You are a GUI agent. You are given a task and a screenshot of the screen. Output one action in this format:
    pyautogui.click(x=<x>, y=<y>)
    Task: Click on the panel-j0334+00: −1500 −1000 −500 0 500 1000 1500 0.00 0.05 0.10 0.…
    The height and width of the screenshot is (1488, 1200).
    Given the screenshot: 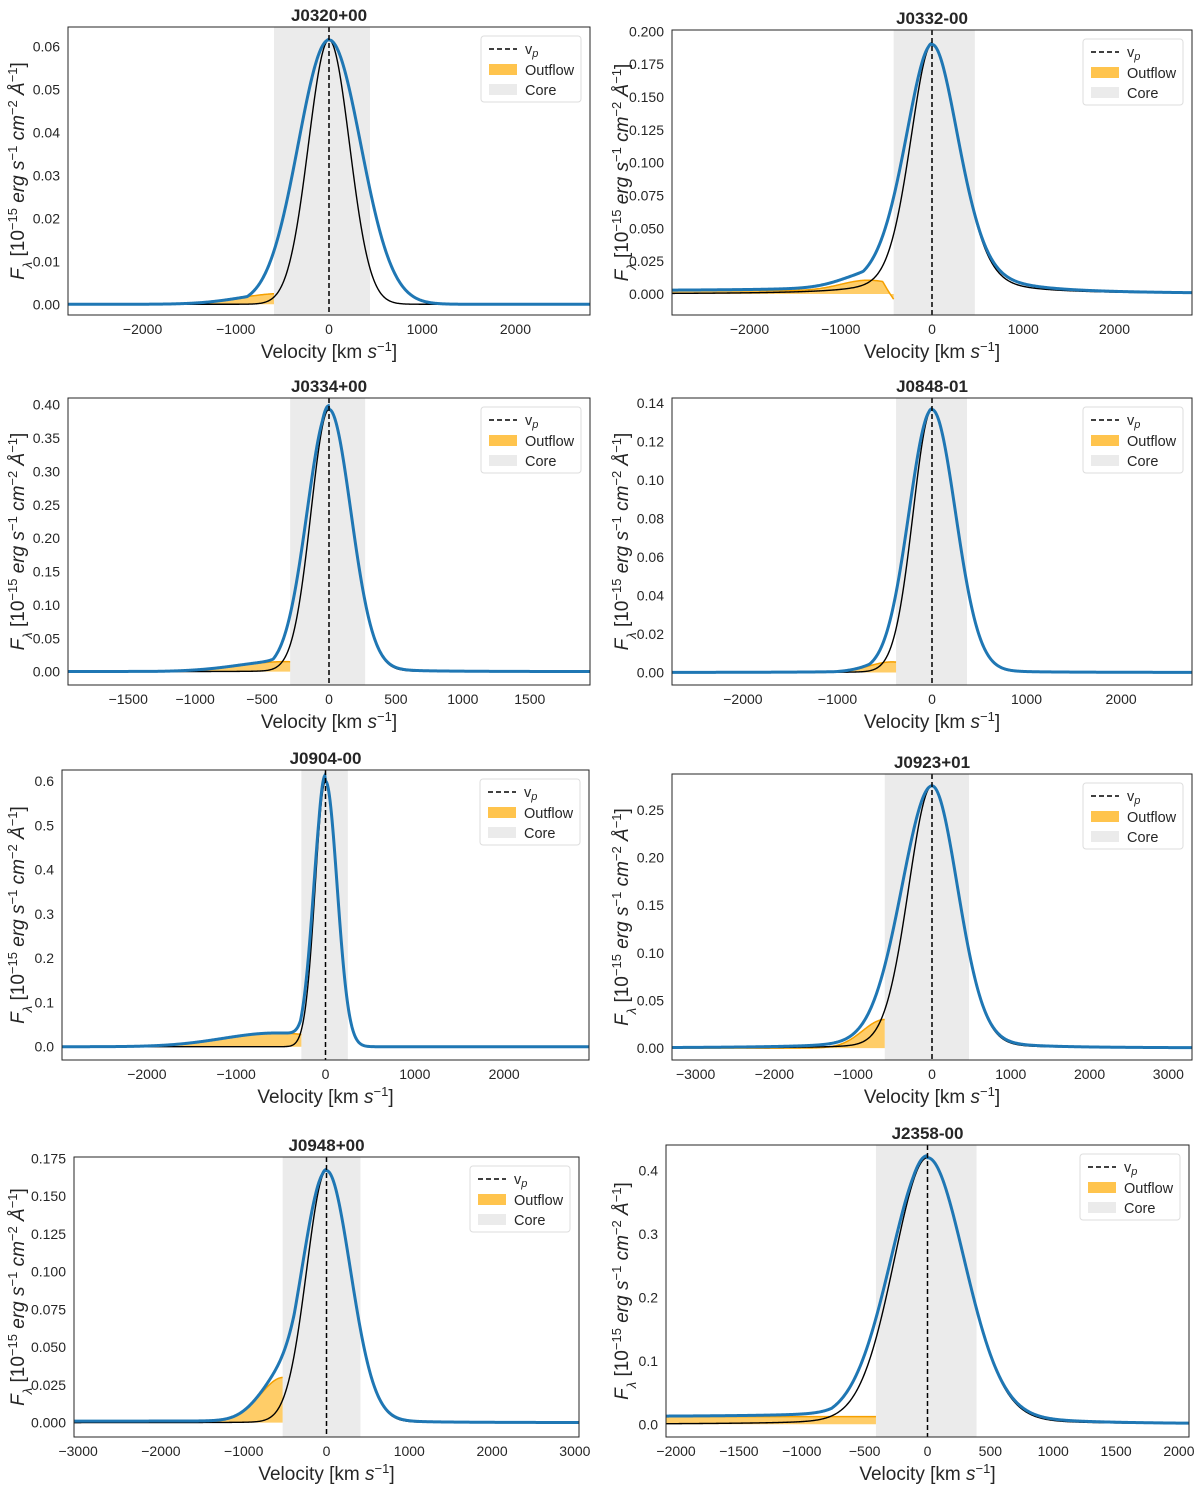 What is the action you would take?
    pyautogui.click(x=298, y=555)
    